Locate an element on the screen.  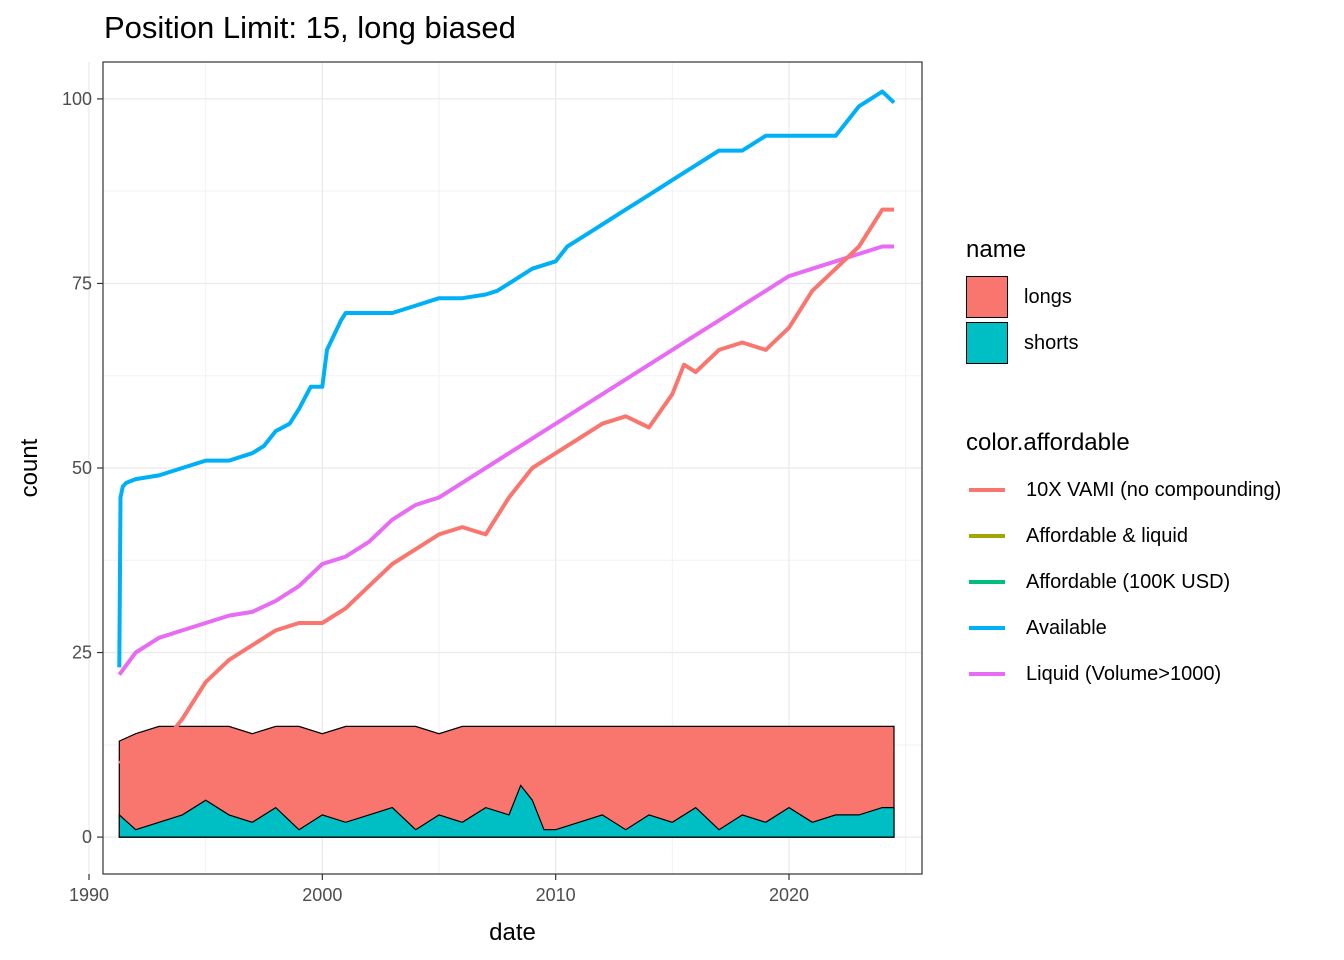
x-tick-label: 2010 is located at coordinates (556, 895).